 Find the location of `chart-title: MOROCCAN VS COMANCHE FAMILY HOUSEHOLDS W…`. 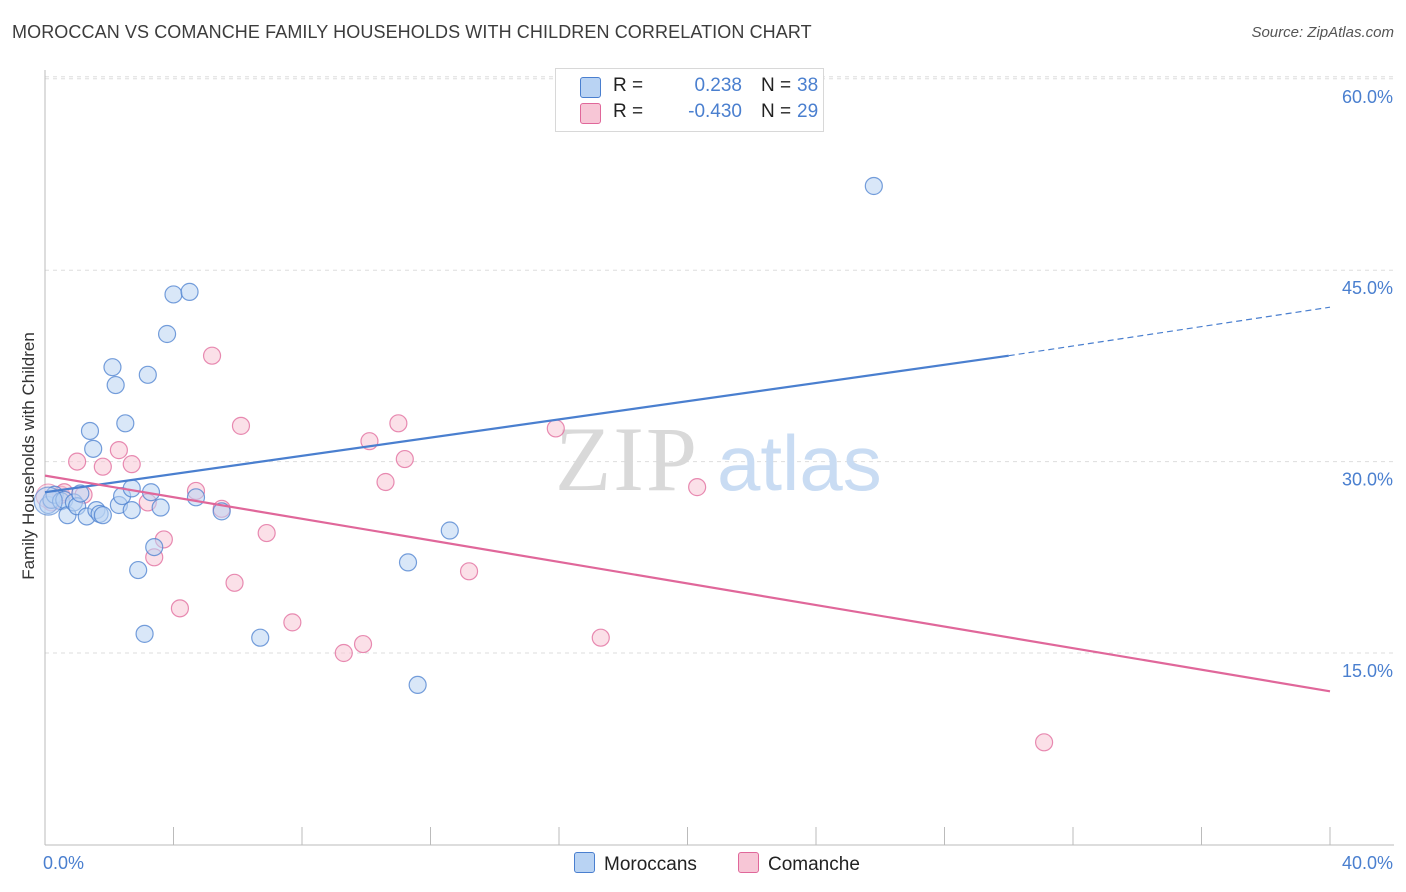

chart-title: MOROCCAN VS COMANCHE FAMILY HOUSEHOLDS W… is located at coordinates (412, 32).